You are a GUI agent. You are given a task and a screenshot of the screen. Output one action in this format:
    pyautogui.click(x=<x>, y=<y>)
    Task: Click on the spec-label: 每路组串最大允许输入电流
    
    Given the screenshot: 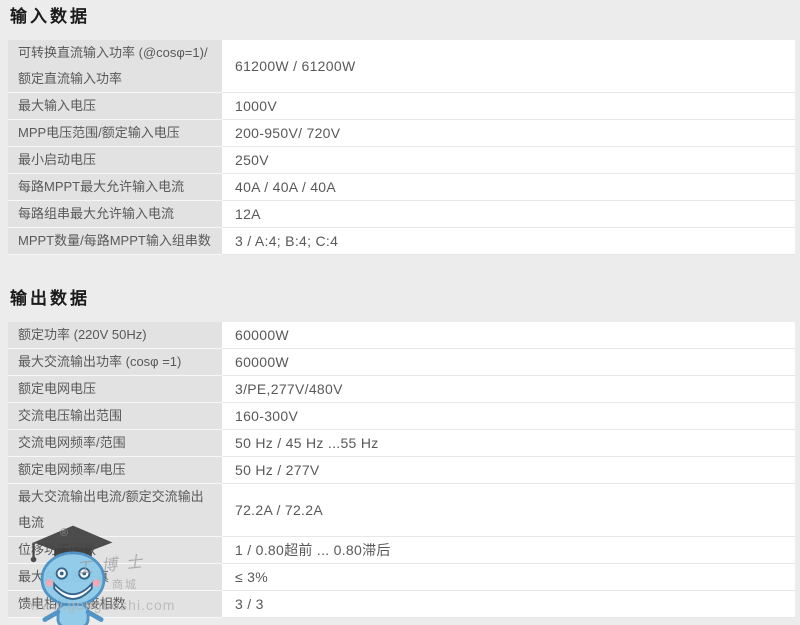 What is the action you would take?
    pyautogui.click(x=115, y=214)
    